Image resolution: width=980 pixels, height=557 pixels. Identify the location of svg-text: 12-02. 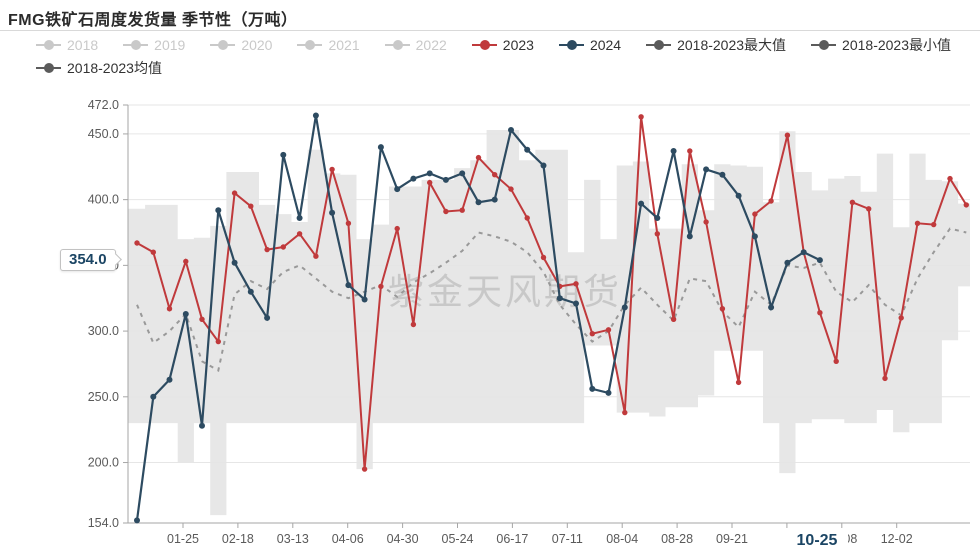
(897, 539).